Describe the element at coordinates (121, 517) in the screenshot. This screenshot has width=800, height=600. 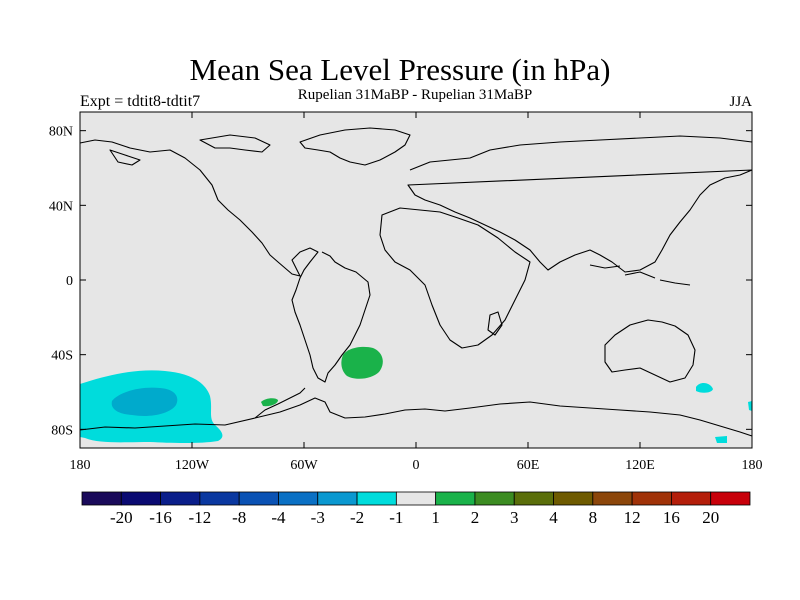
I see `colorbar-label: -20` at that location.